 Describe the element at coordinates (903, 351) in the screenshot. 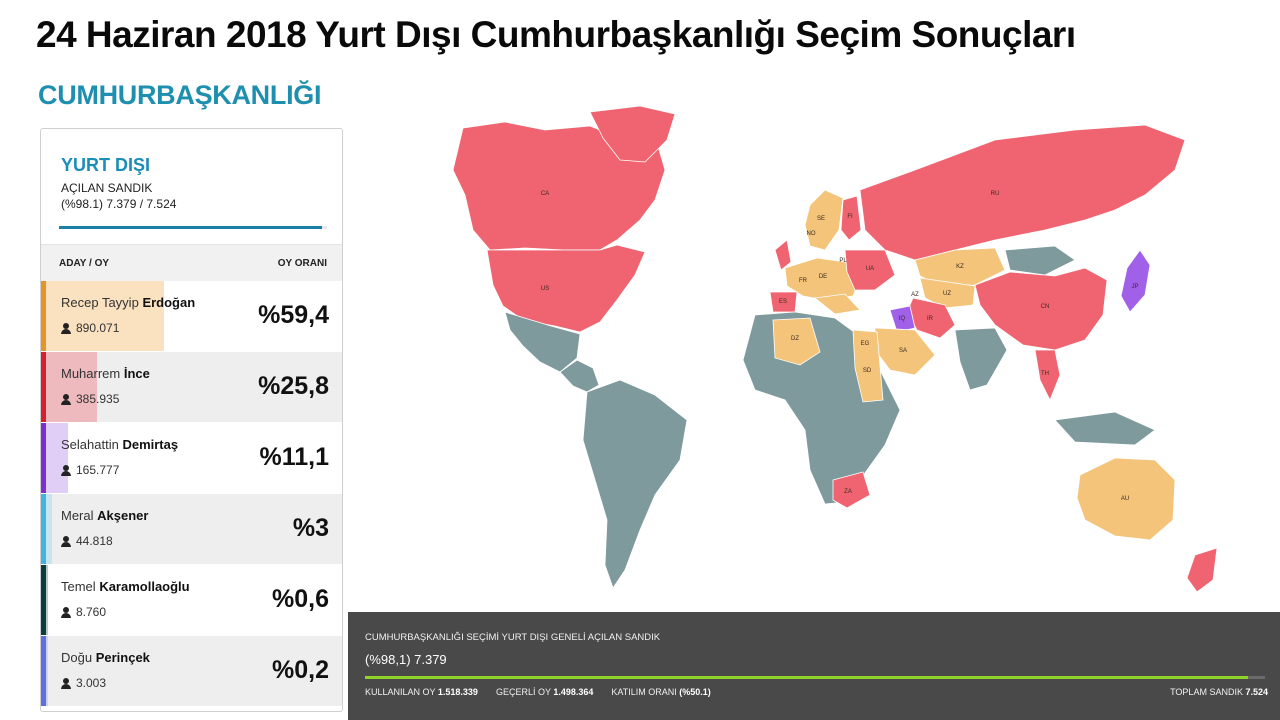

I see `map-label-sa: SA` at that location.